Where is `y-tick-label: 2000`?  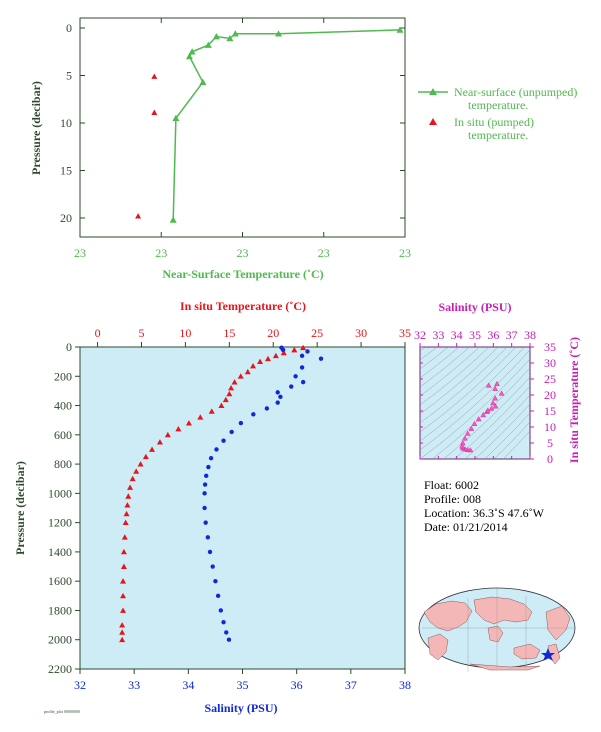
y-tick-label: 2000 is located at coordinates (60, 640).